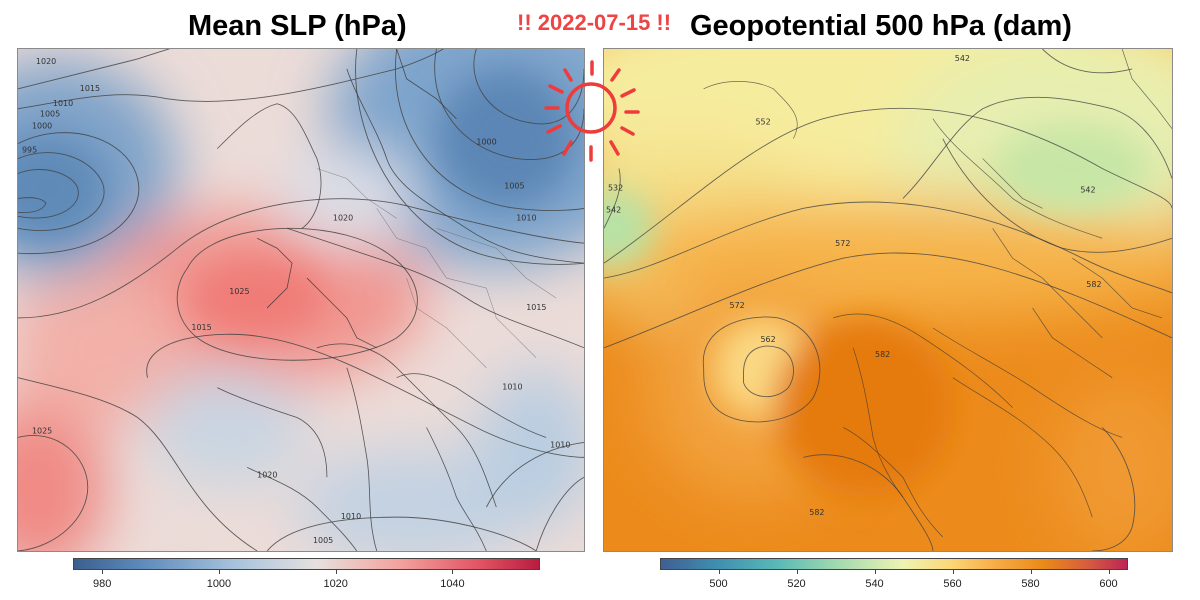 The width and height of the screenshot is (1200, 600). I want to click on slp-colorbar, so click(306, 564).